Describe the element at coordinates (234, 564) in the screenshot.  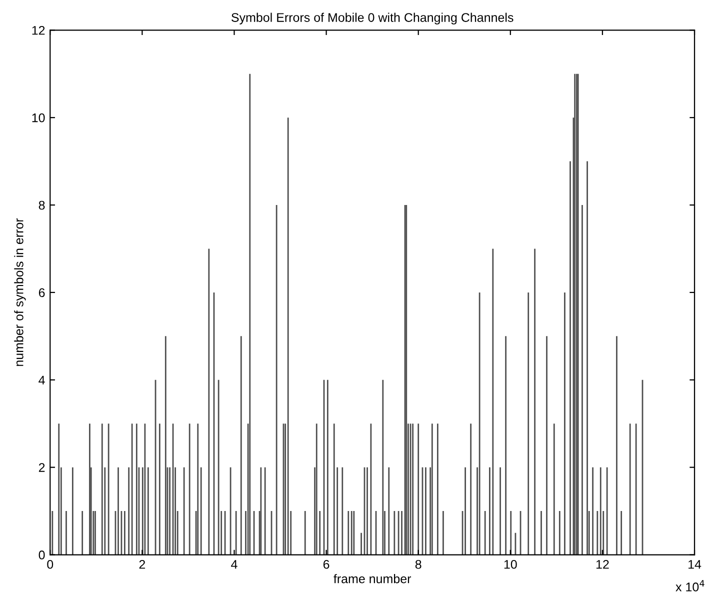
I see `x-tick-label: 4` at that location.